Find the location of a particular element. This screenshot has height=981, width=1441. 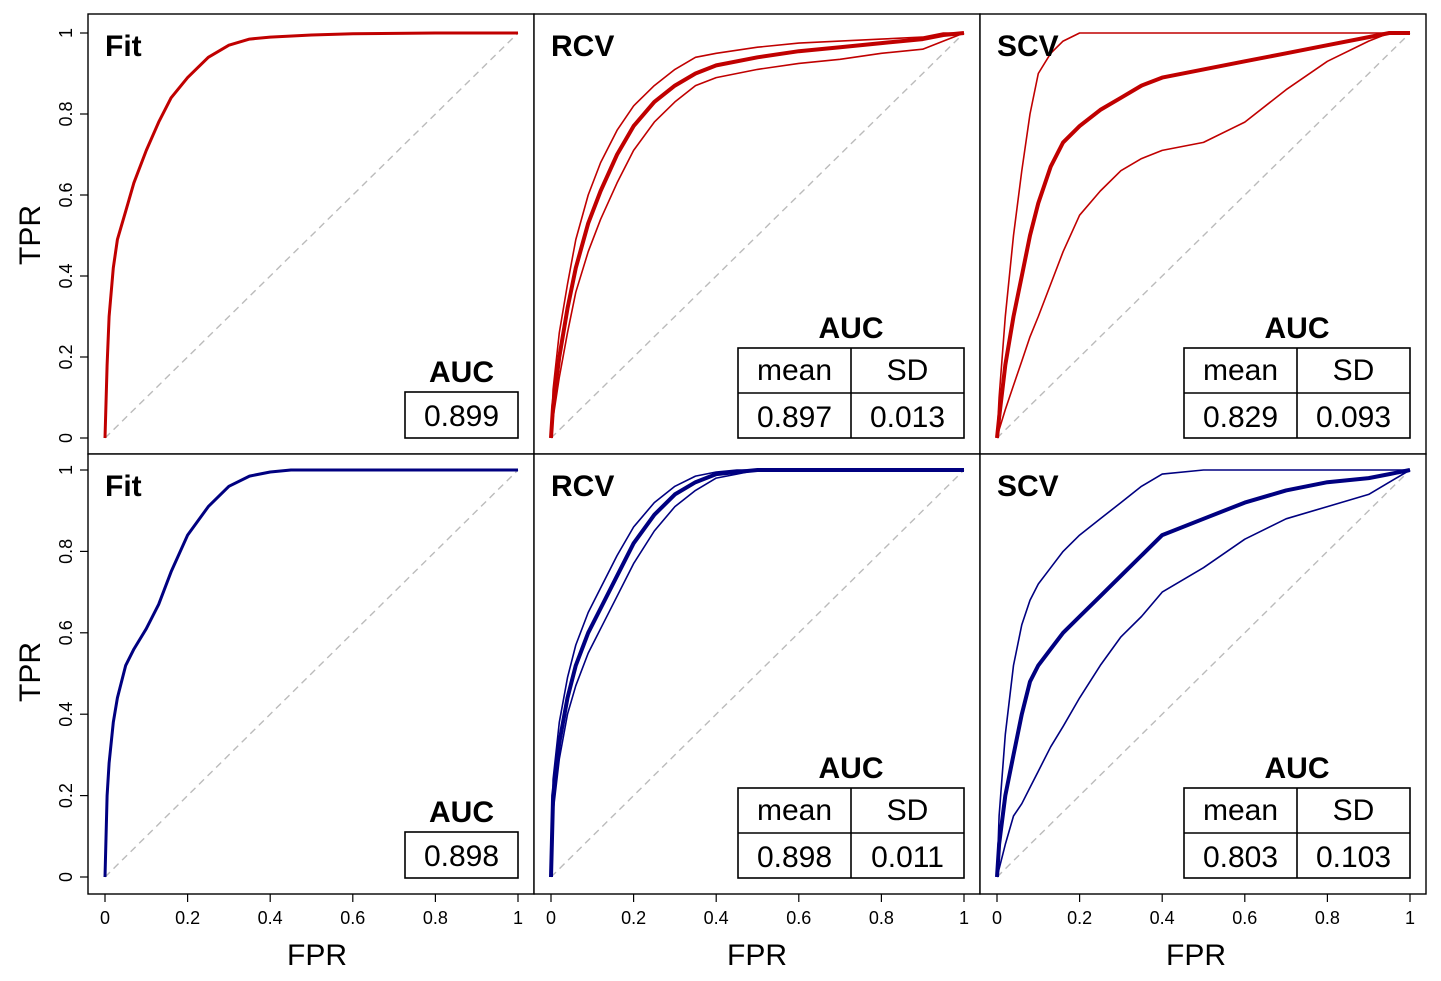

y-axis-title-bottom: TPR is located at coordinates (30, 672).